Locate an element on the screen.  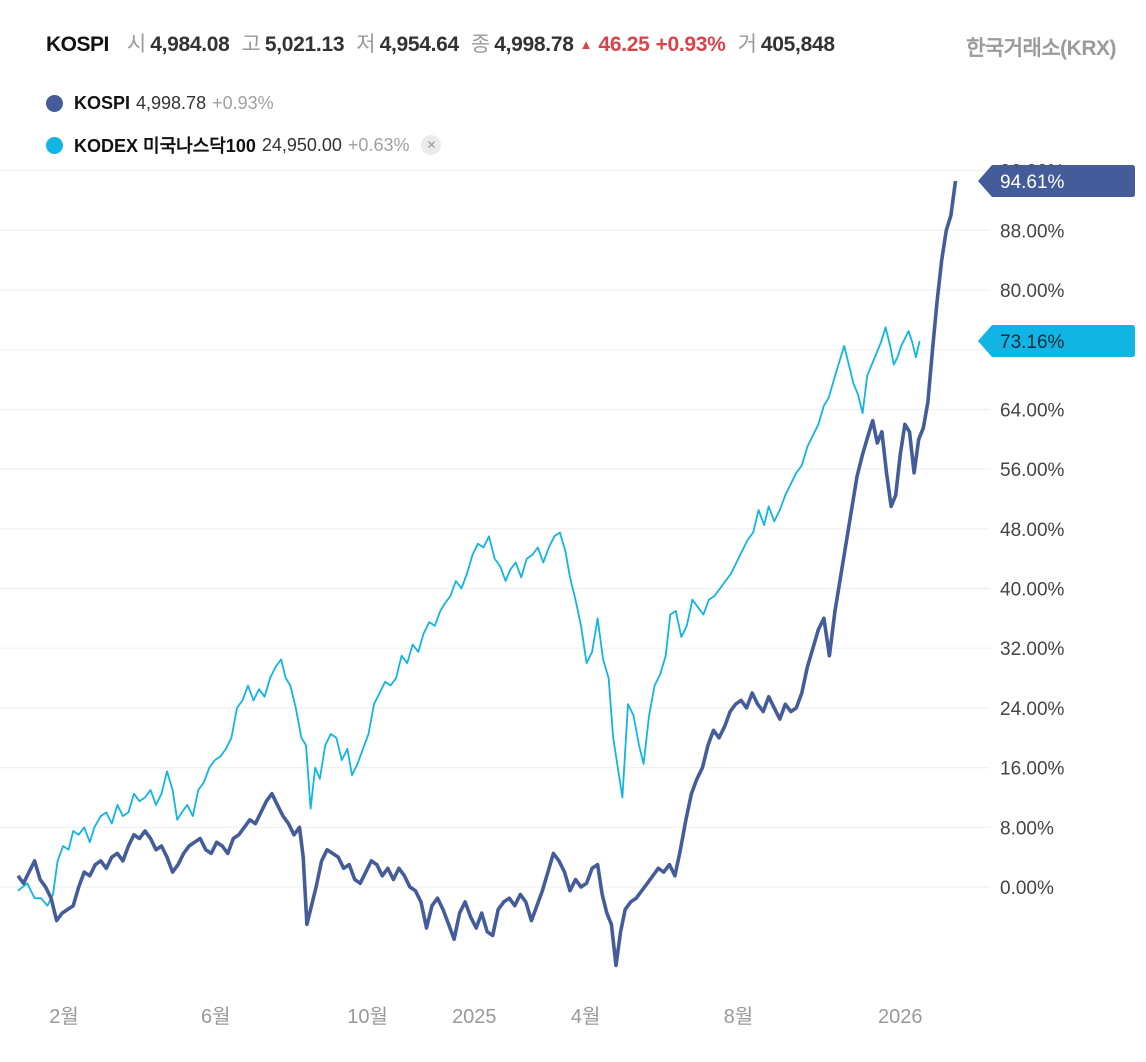
x-tick-label: 10월 is located at coordinates (367, 1016).